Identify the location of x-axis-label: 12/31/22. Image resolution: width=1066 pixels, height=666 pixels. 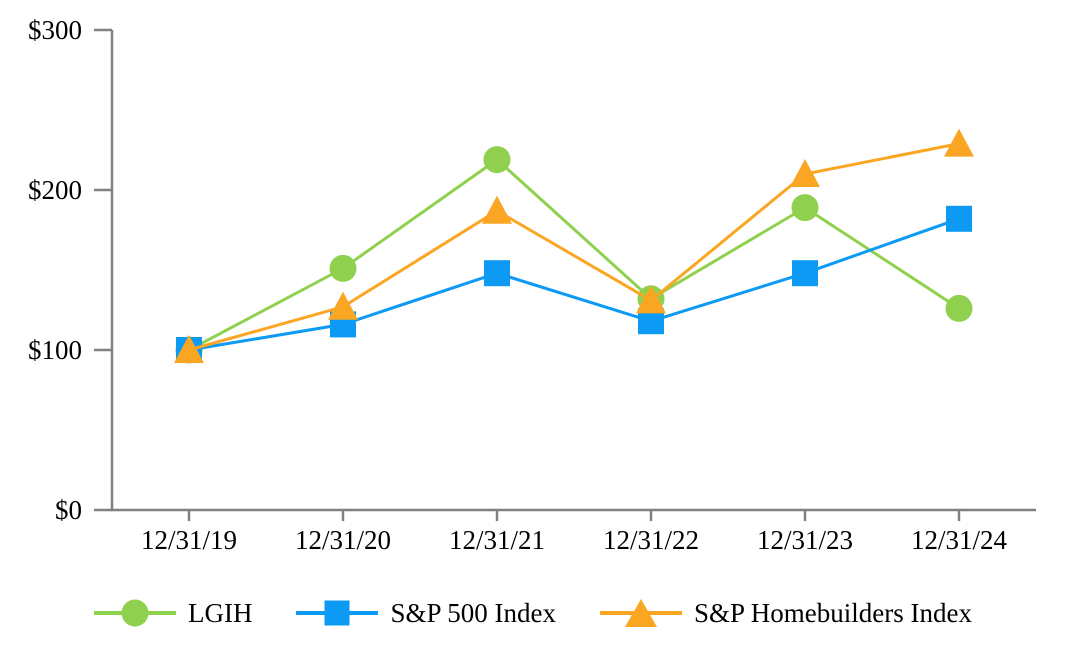
(651, 540).